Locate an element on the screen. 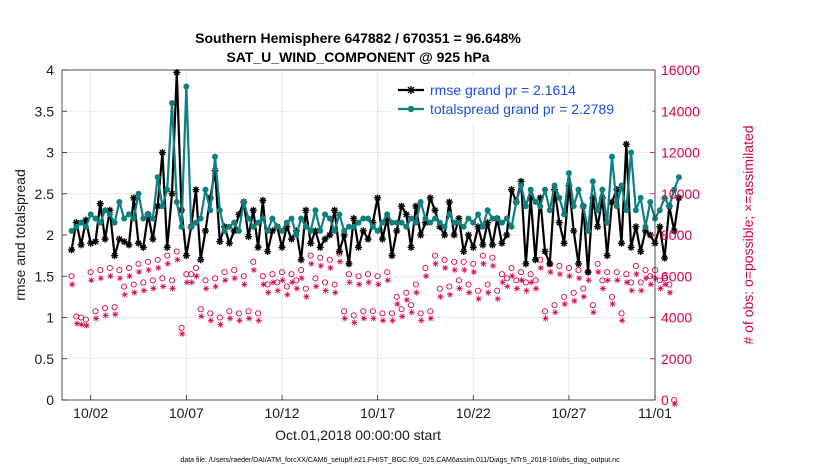  x-tick-label: 10/02 is located at coordinates (90, 413).